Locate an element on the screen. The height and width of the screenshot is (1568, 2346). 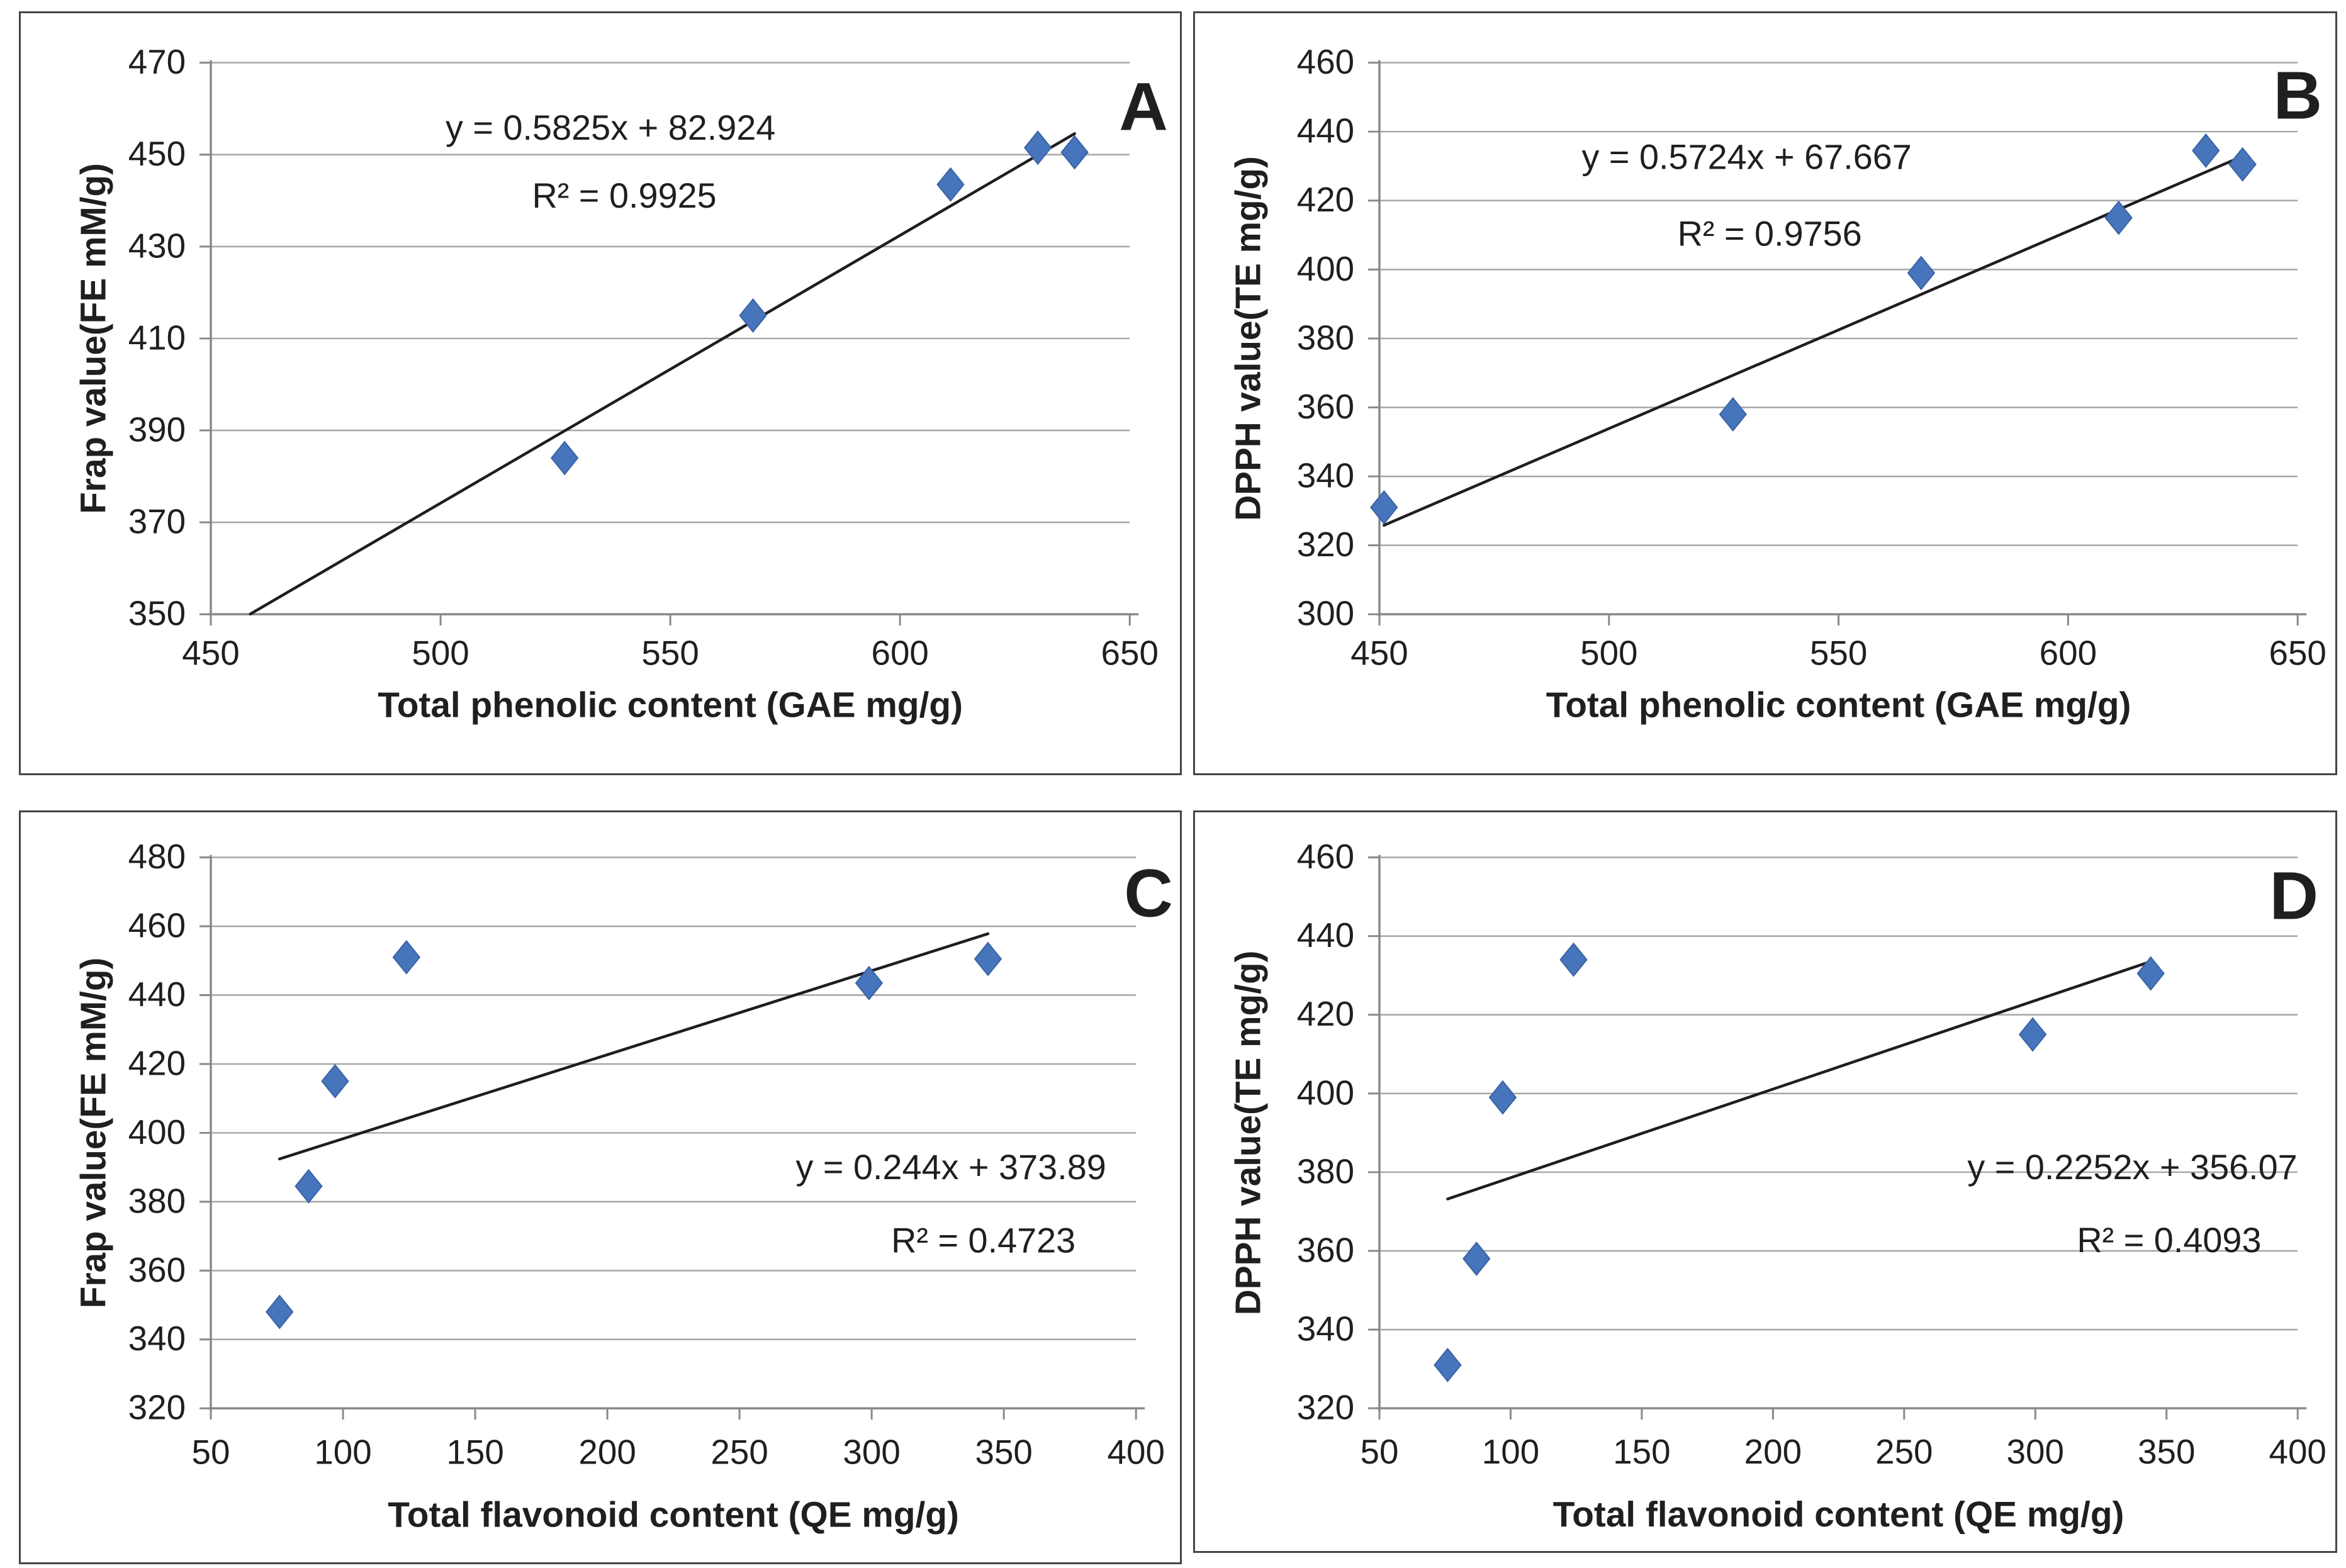
r-squared-label: R² = 0.9756 is located at coordinates (1770, 234).